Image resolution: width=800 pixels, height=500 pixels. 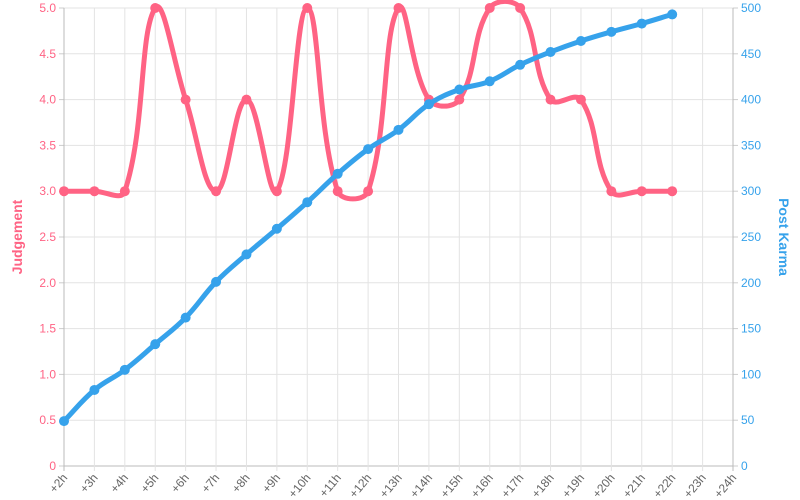 What do you see at coordinates (751, 145) in the screenshot?
I see `y-right-tick-label: 350` at bounding box center [751, 145].